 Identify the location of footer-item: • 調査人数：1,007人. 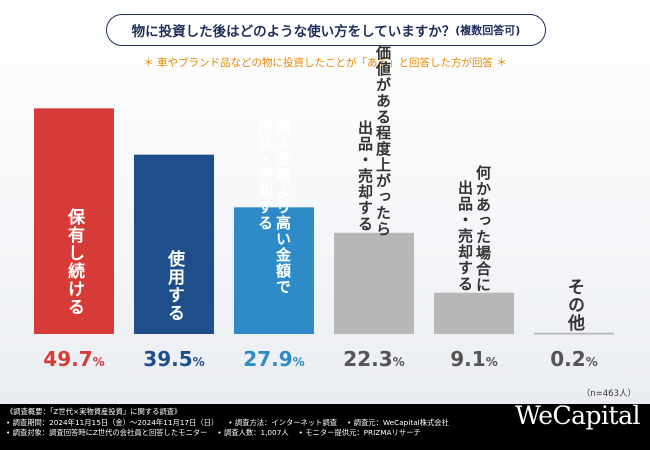
(253, 432).